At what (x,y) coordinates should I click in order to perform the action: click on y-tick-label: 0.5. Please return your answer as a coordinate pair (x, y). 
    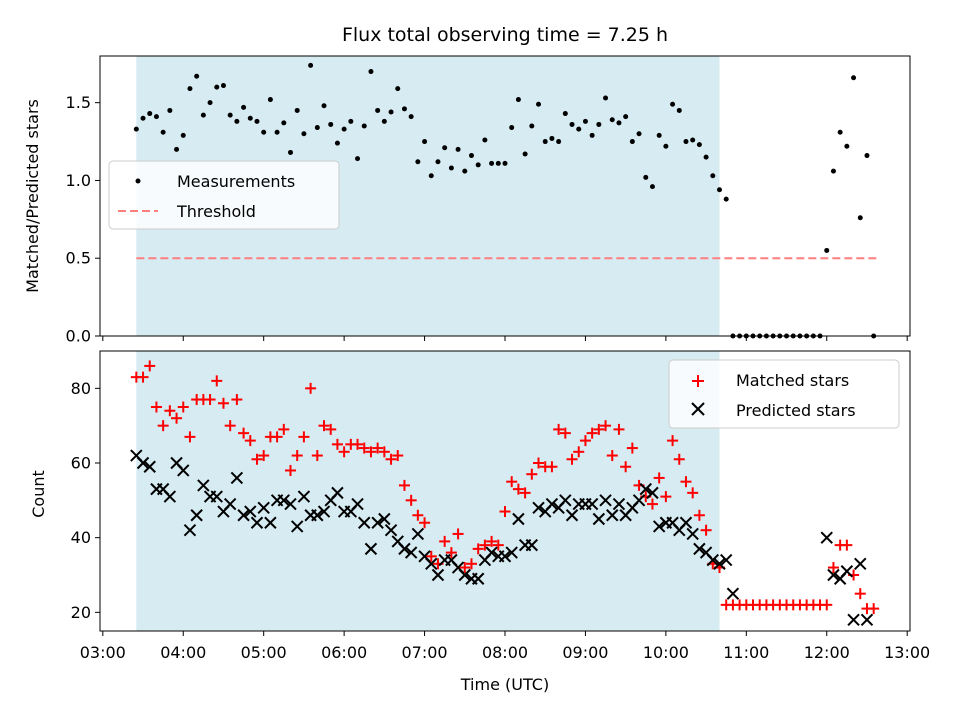
    Looking at the image, I should click on (78, 258).